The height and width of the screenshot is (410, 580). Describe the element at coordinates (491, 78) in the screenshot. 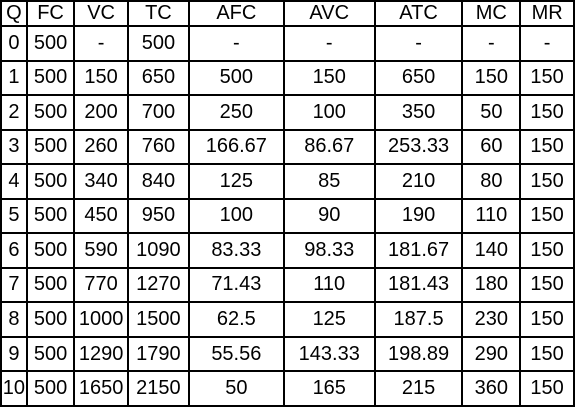

I see `cell-mc: 150` at that location.